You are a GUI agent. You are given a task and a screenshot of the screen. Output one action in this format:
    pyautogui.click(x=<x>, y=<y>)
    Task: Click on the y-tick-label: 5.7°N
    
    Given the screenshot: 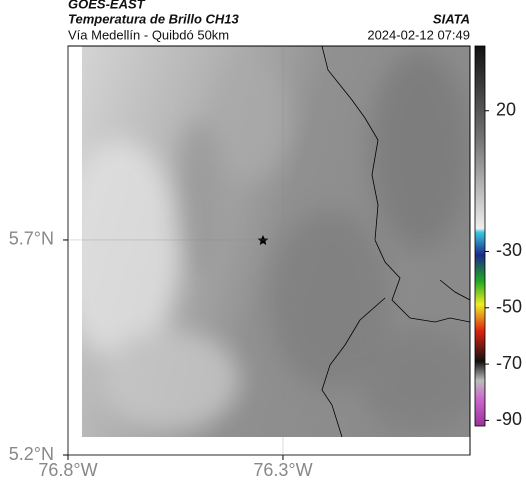 What is the action you would take?
    pyautogui.click(x=31, y=239)
    